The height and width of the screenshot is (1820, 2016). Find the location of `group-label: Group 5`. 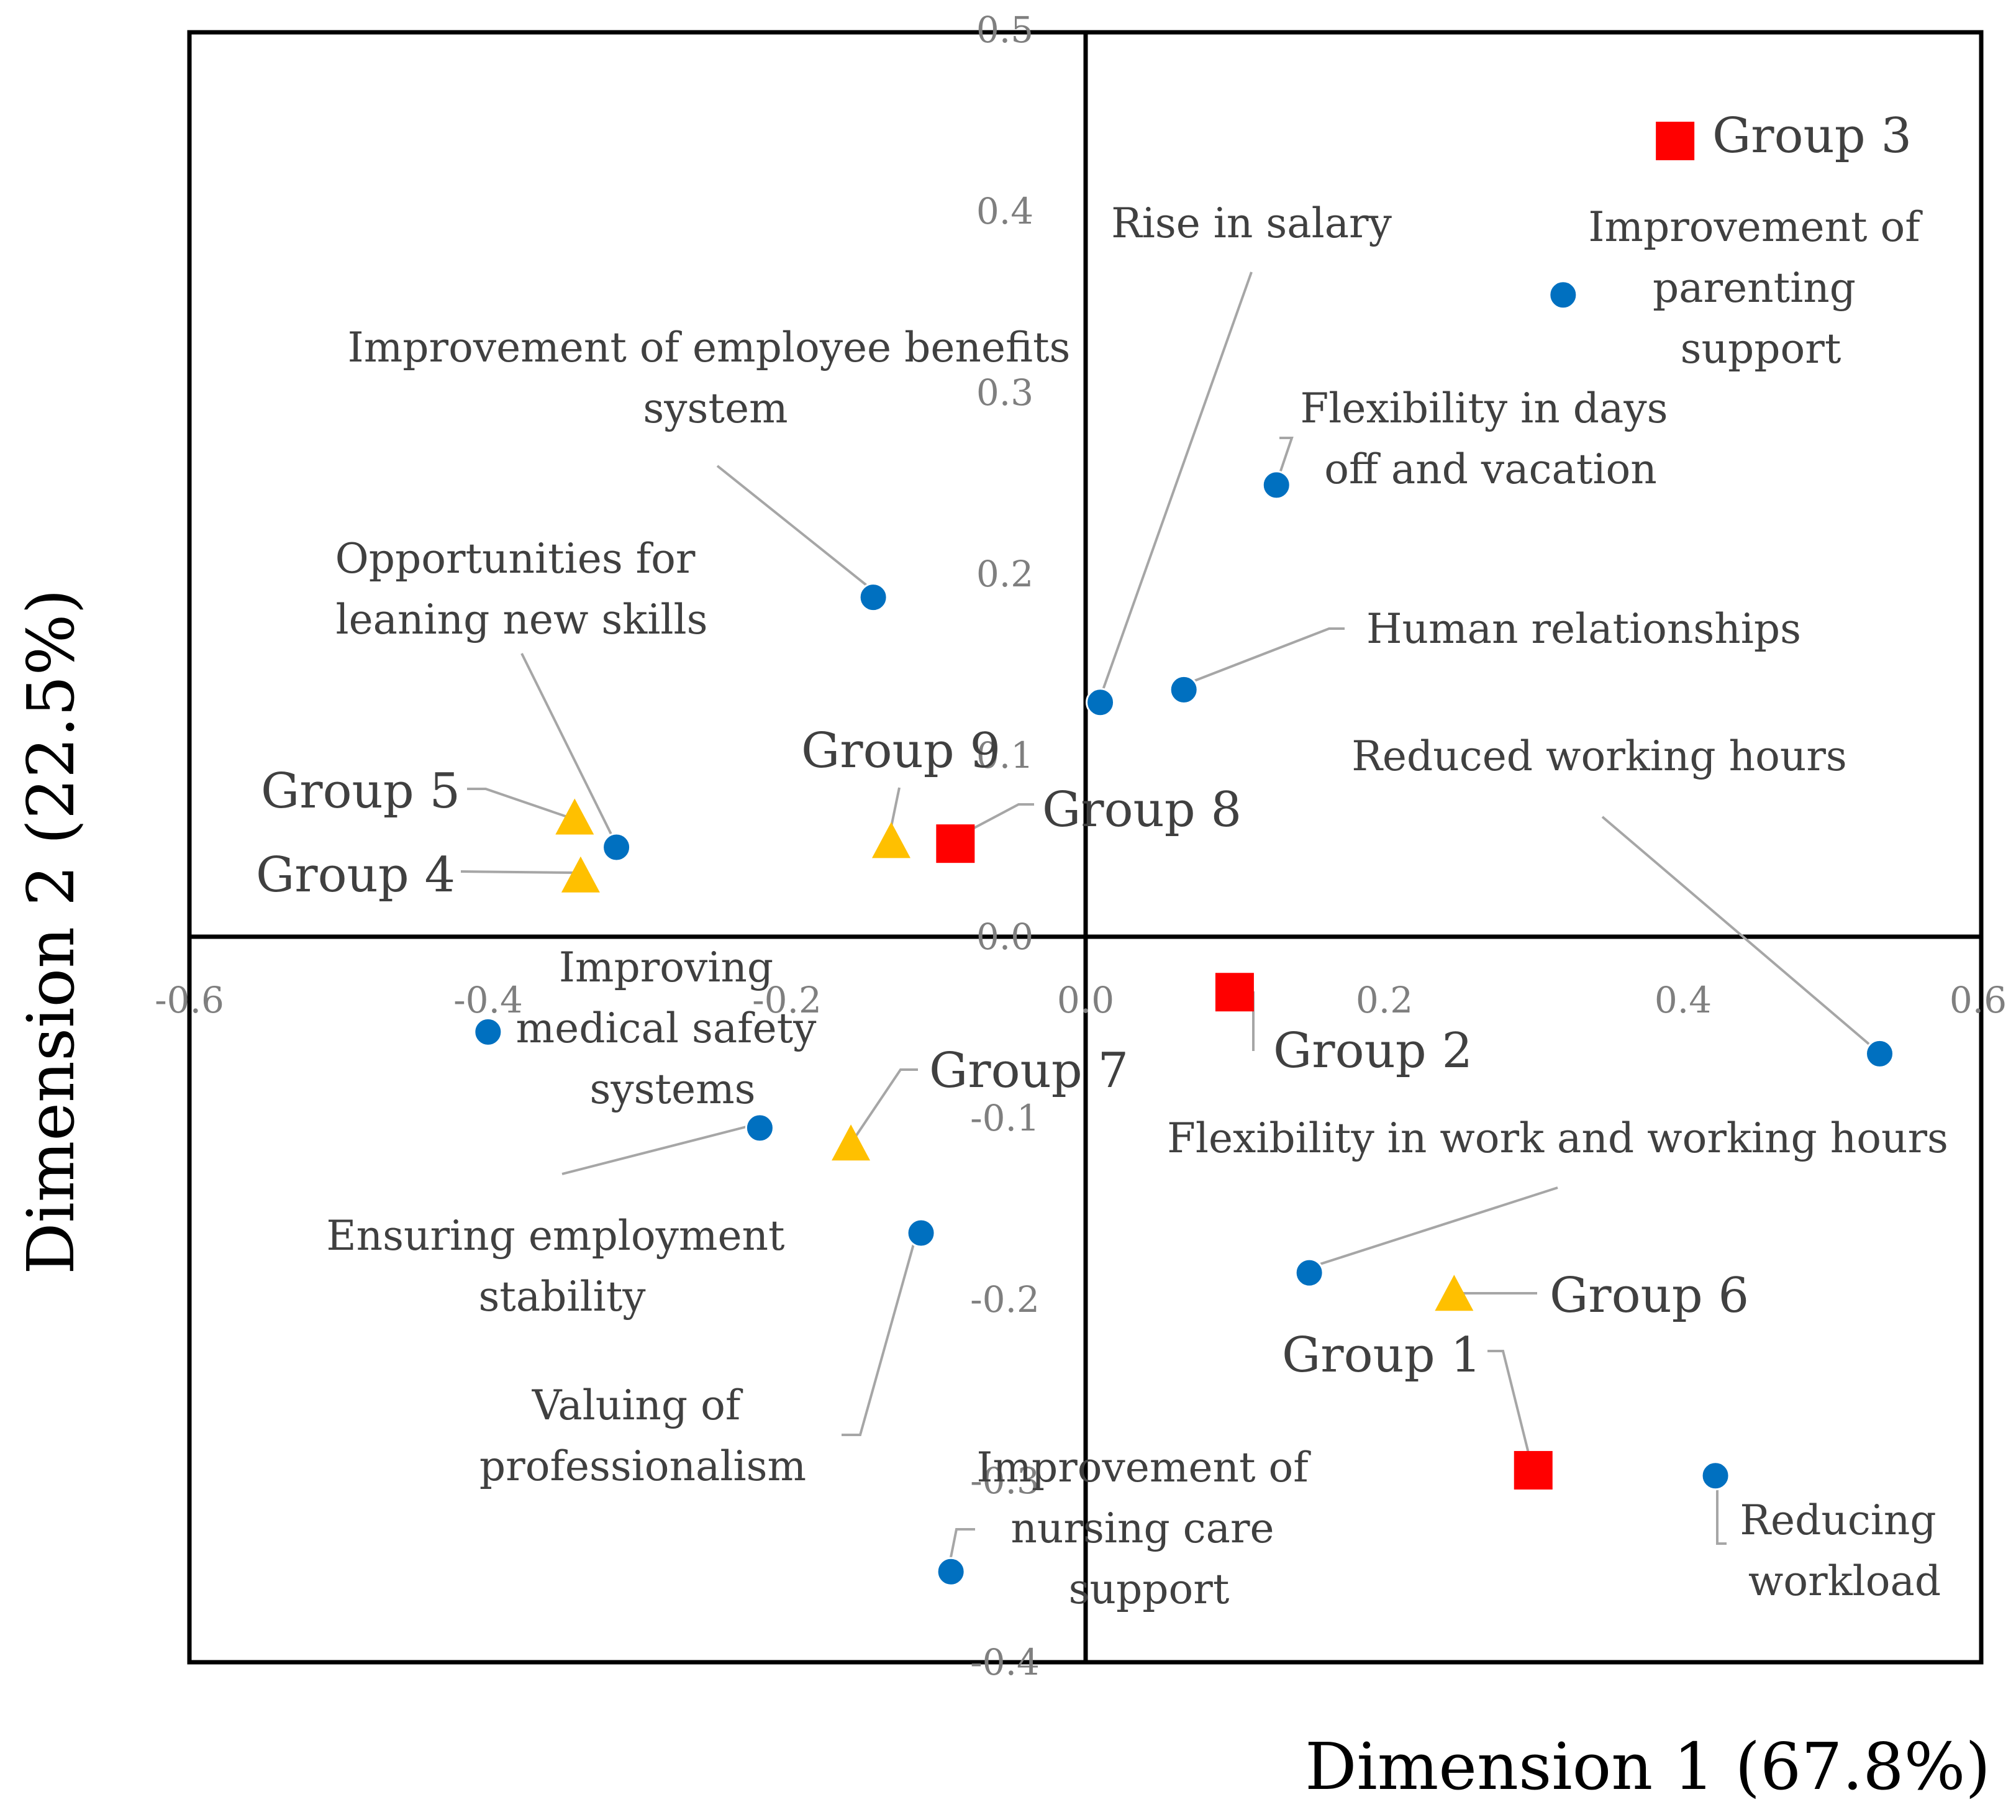

group-label: Group 5 is located at coordinates (361, 791).